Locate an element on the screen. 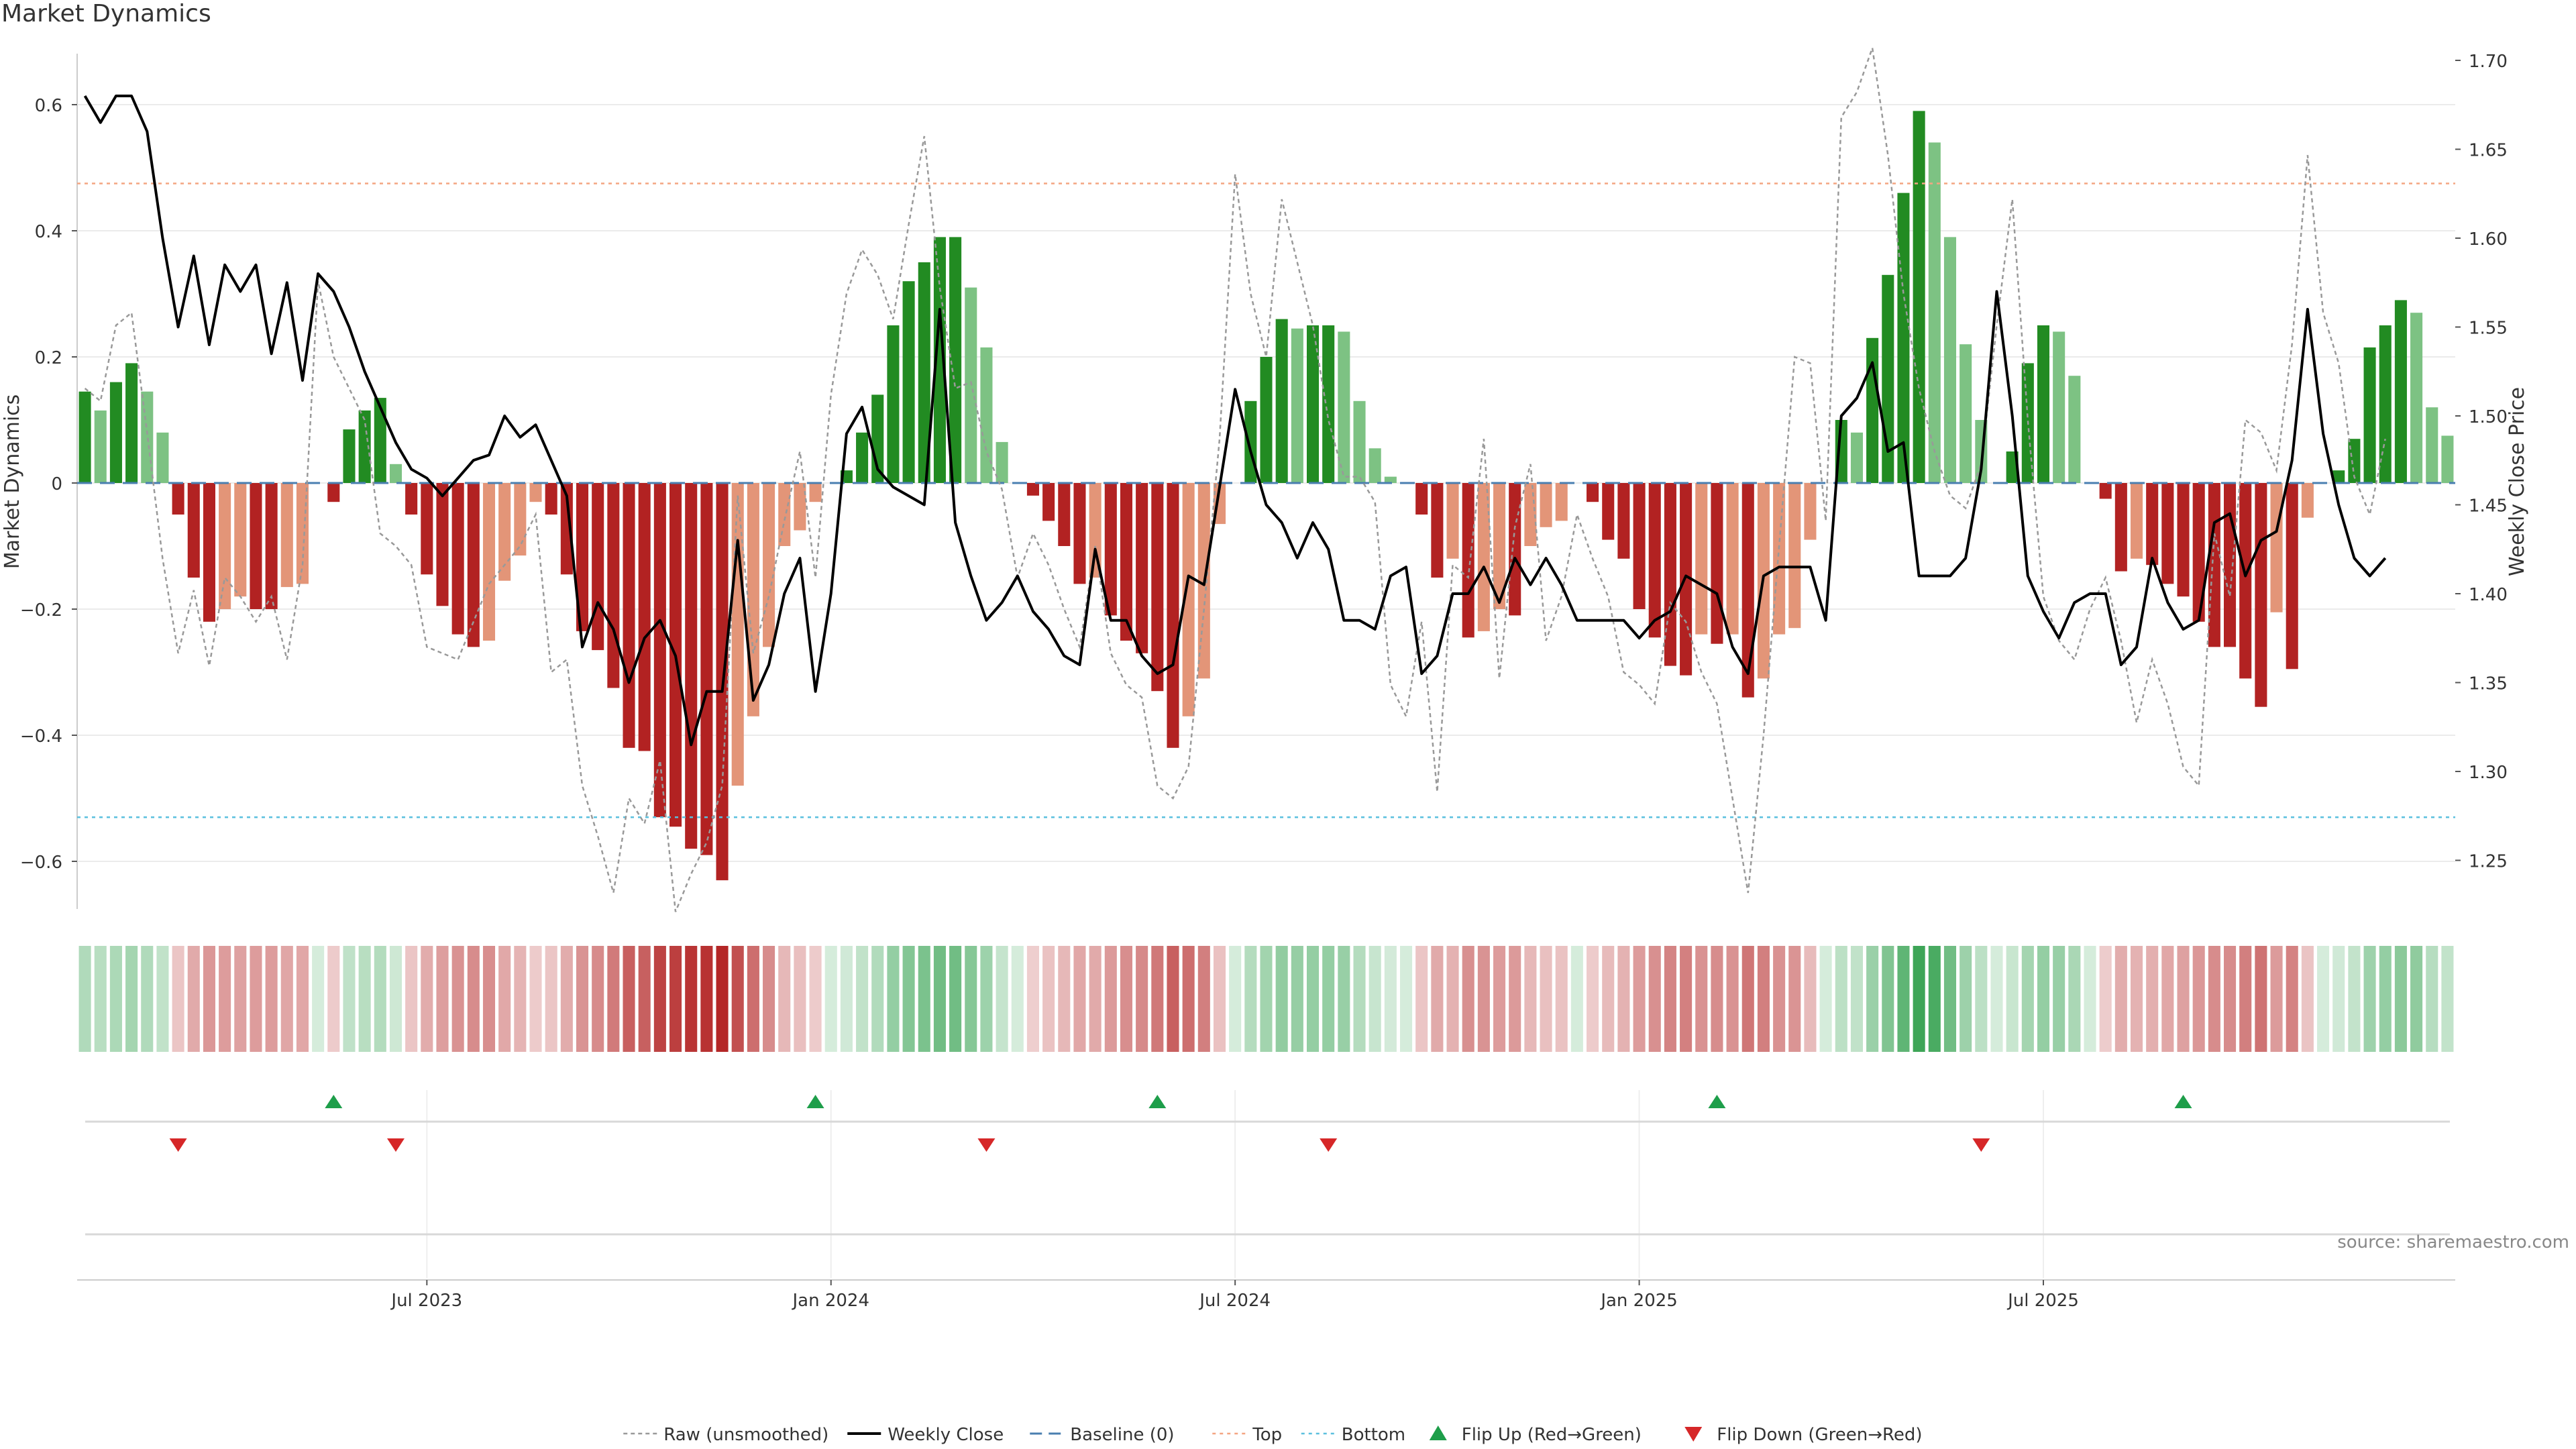  legend-label: Flip Up (Red→Green) is located at coordinates (1552, 1435).